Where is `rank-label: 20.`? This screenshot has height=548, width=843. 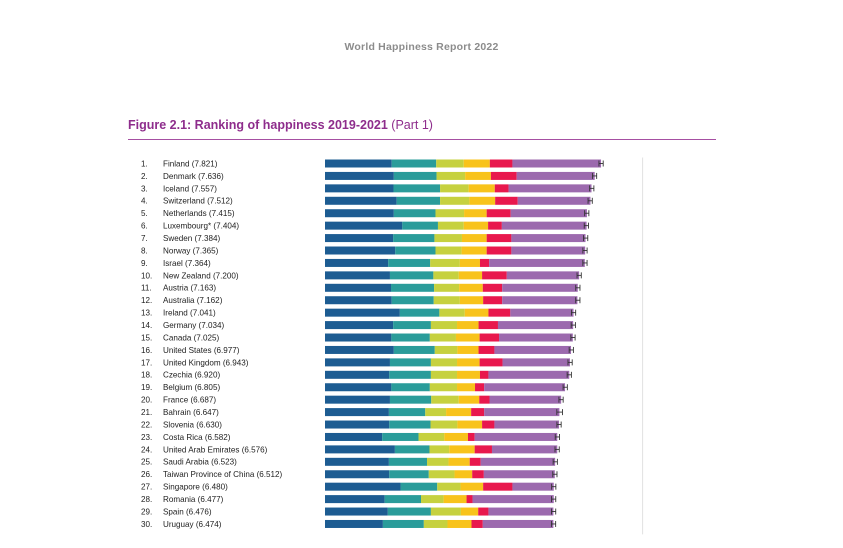
rank-label: 20. is located at coordinates (146, 400).